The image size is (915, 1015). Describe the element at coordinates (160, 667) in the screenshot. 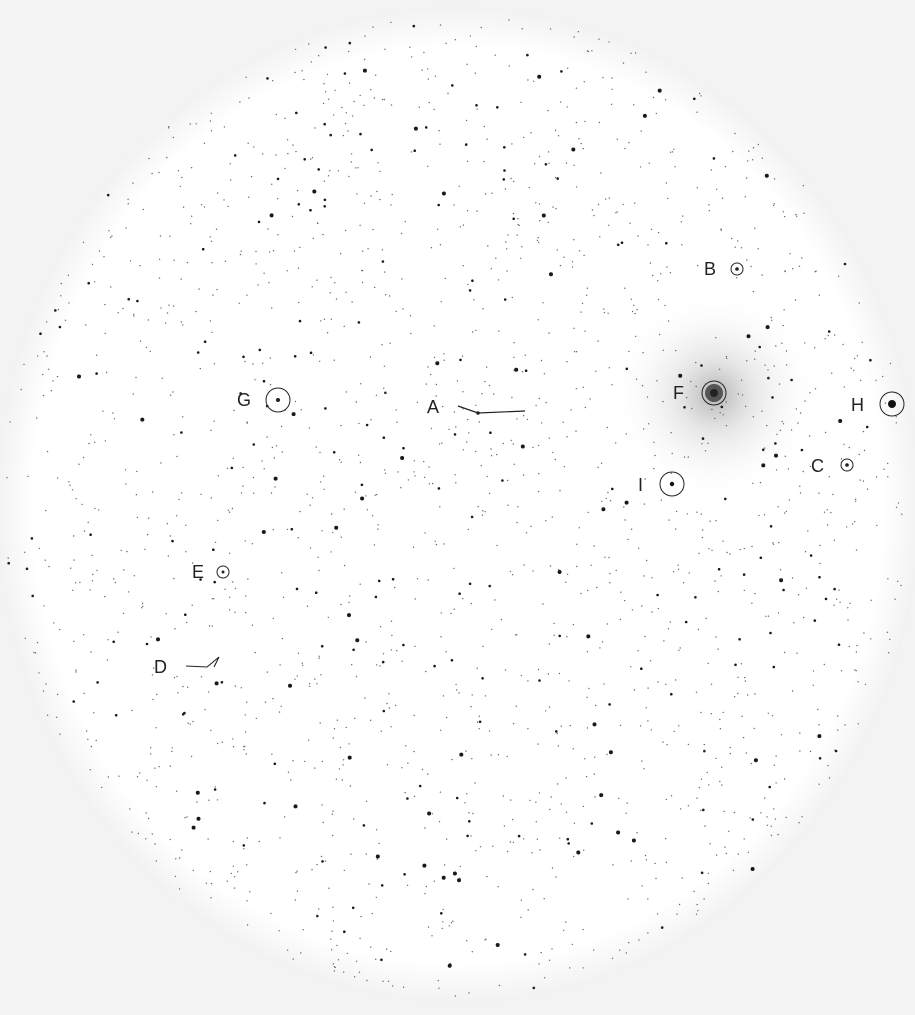

I see `label-D: D` at that location.